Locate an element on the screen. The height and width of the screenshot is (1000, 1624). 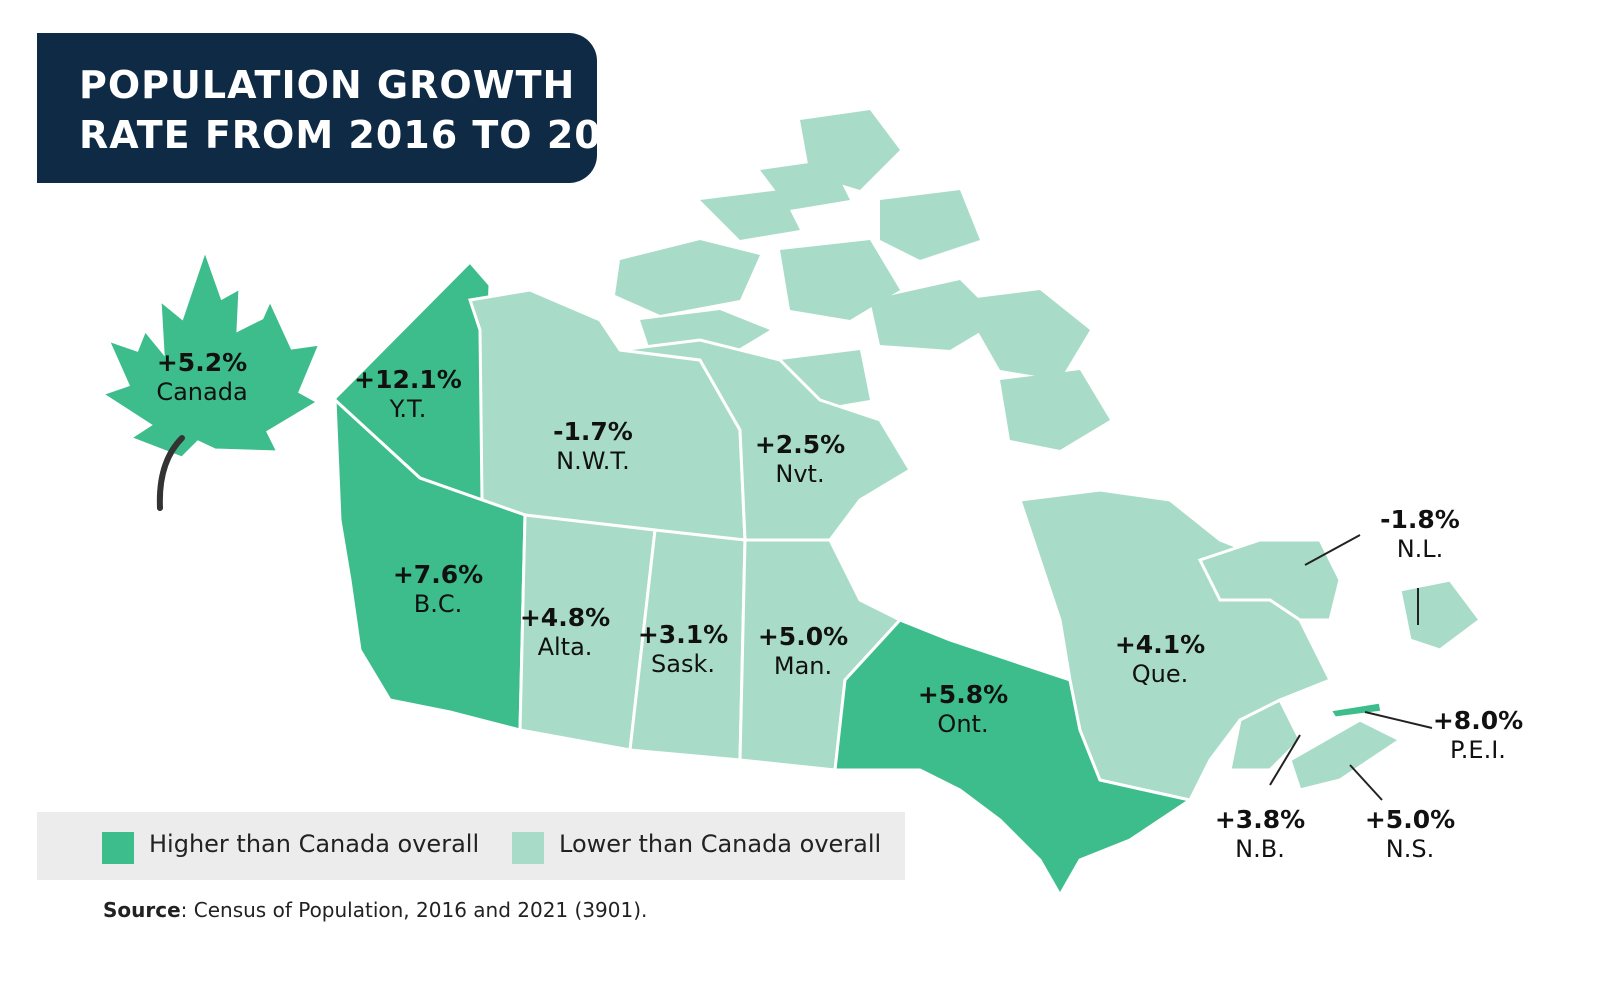
arctic-islands is located at coordinates (862, 280).